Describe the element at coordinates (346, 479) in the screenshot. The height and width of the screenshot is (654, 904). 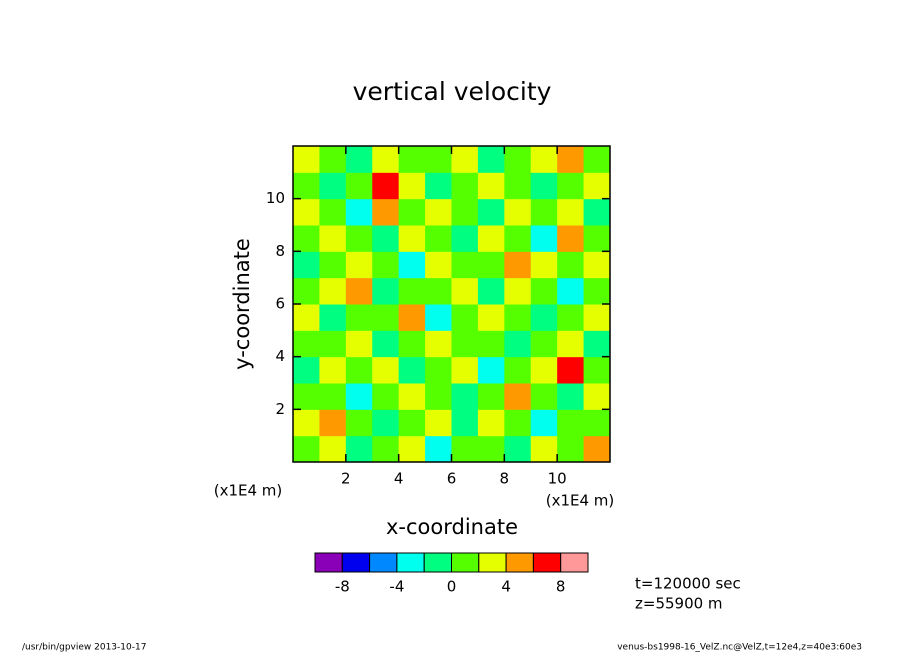
I see `x-tick-label: 2` at that location.